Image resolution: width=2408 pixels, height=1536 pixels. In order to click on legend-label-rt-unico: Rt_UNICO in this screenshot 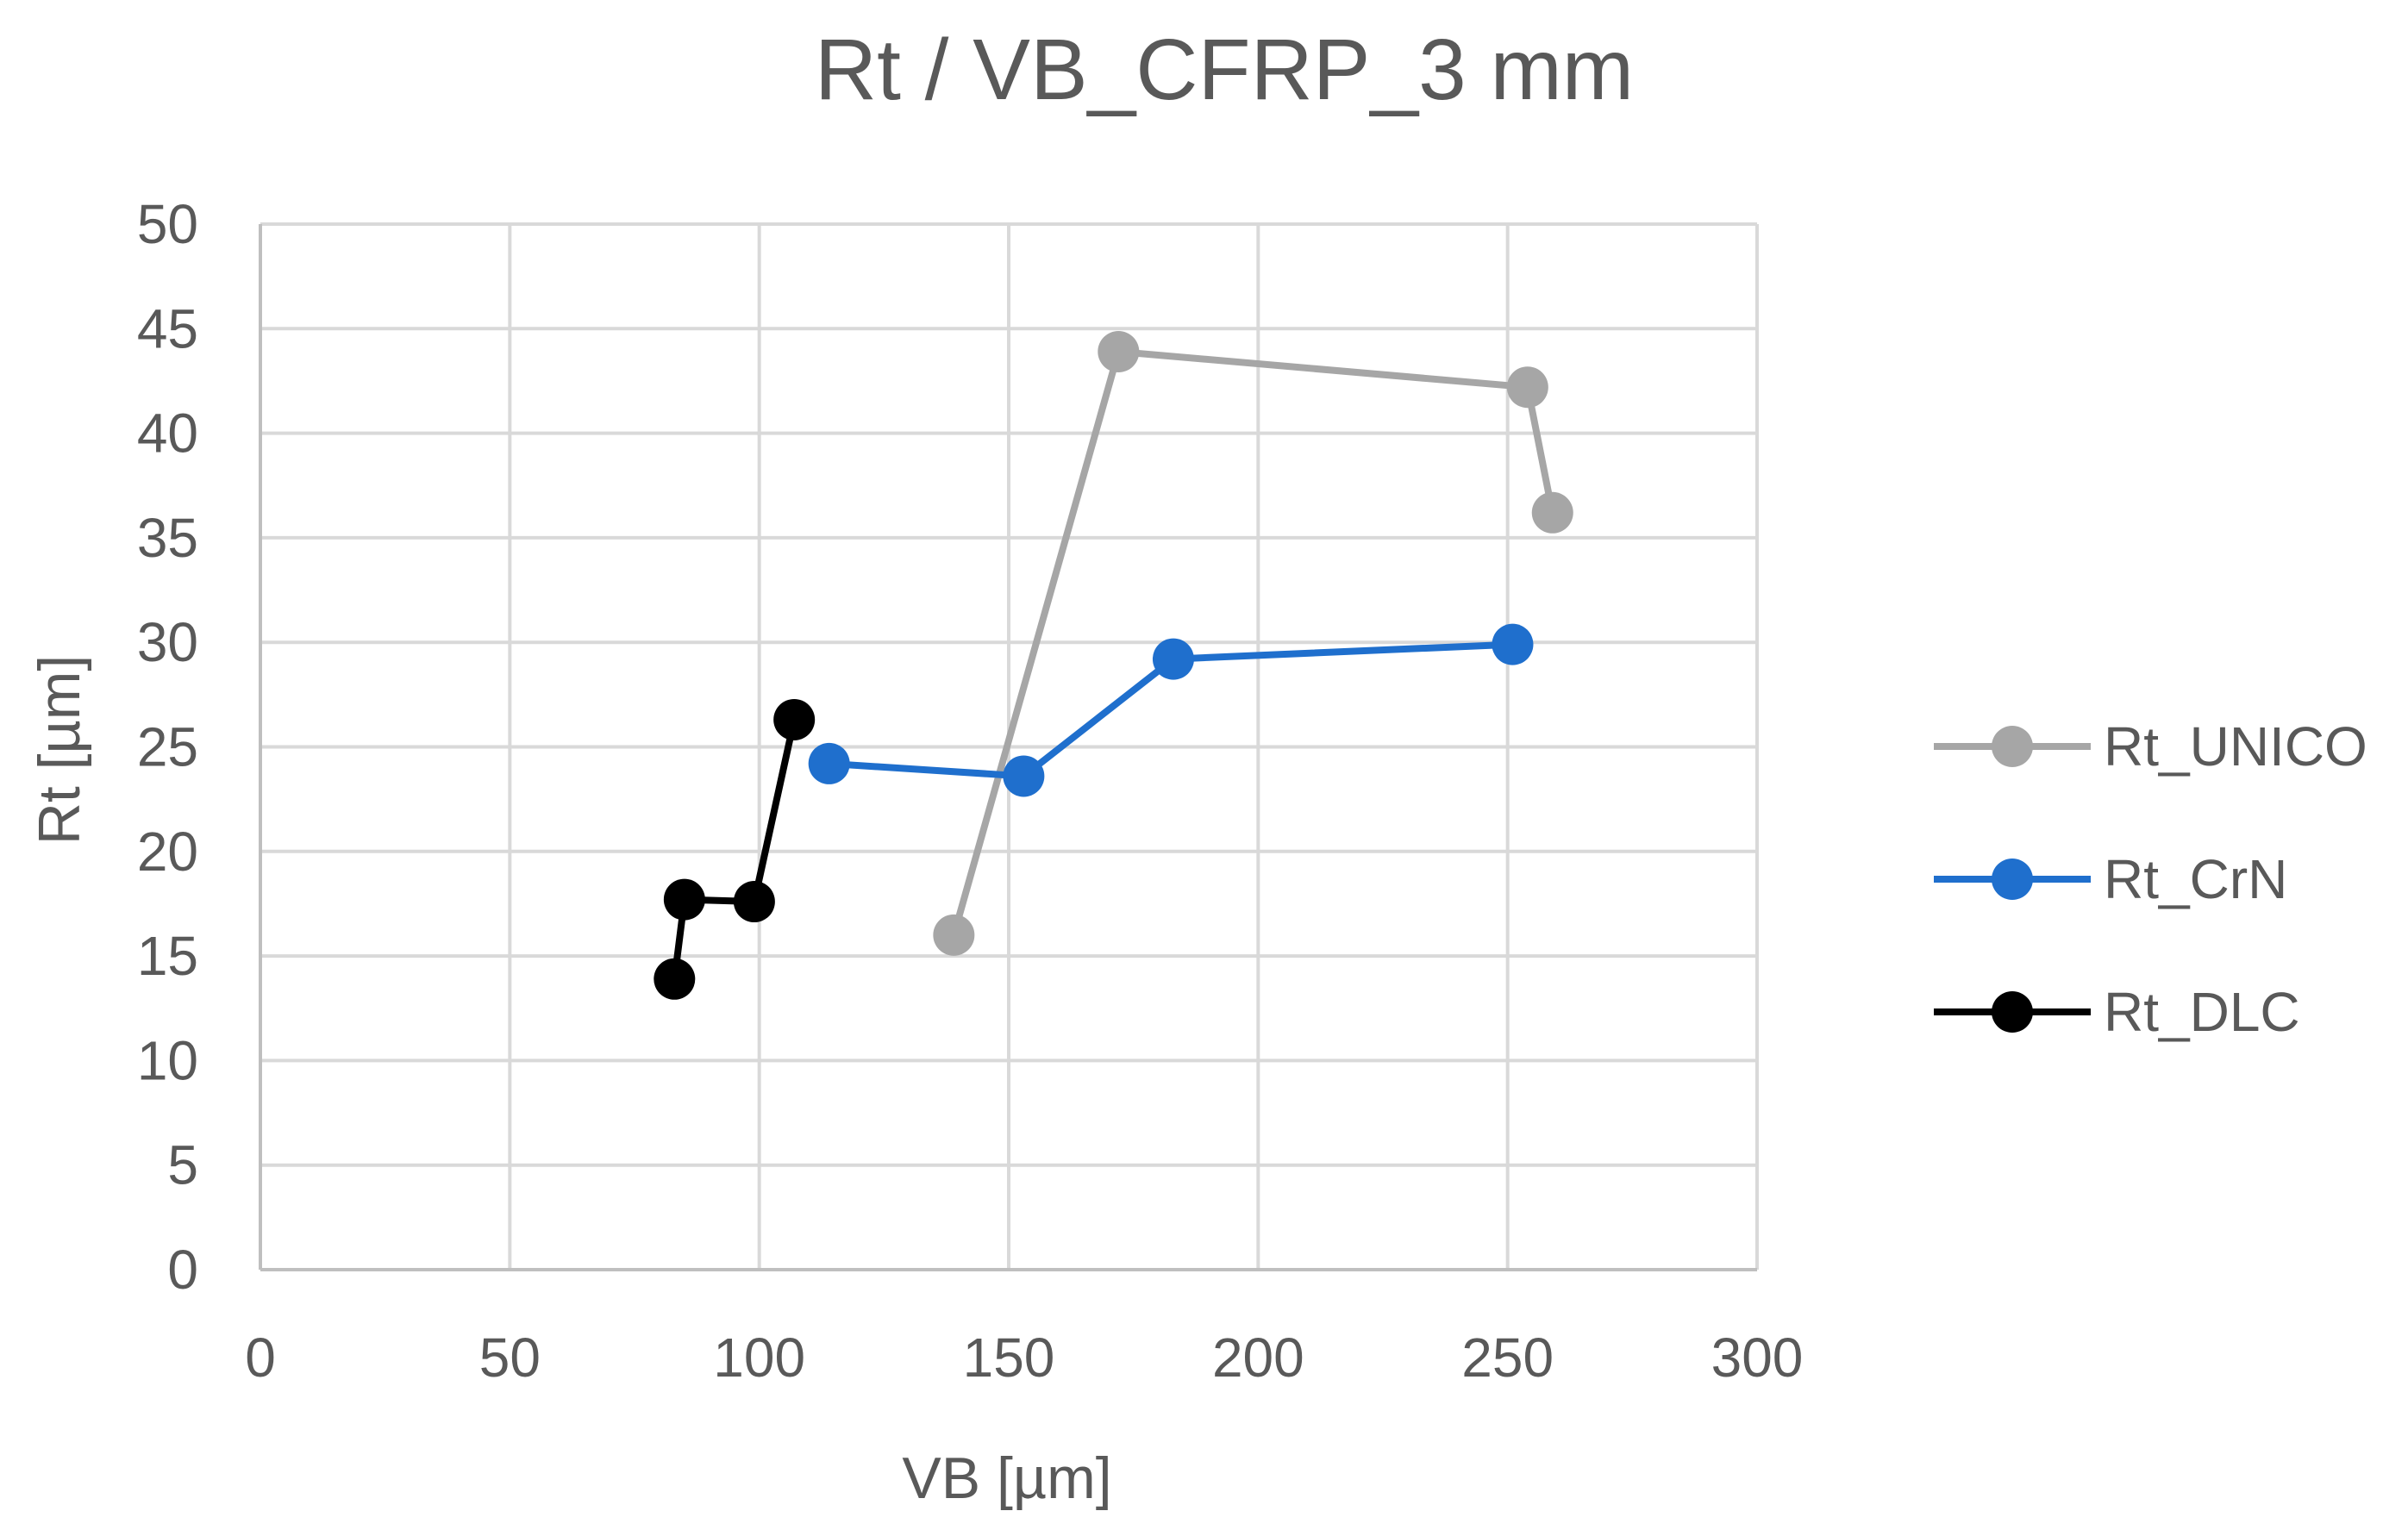, I will do `click(2235, 746)`.